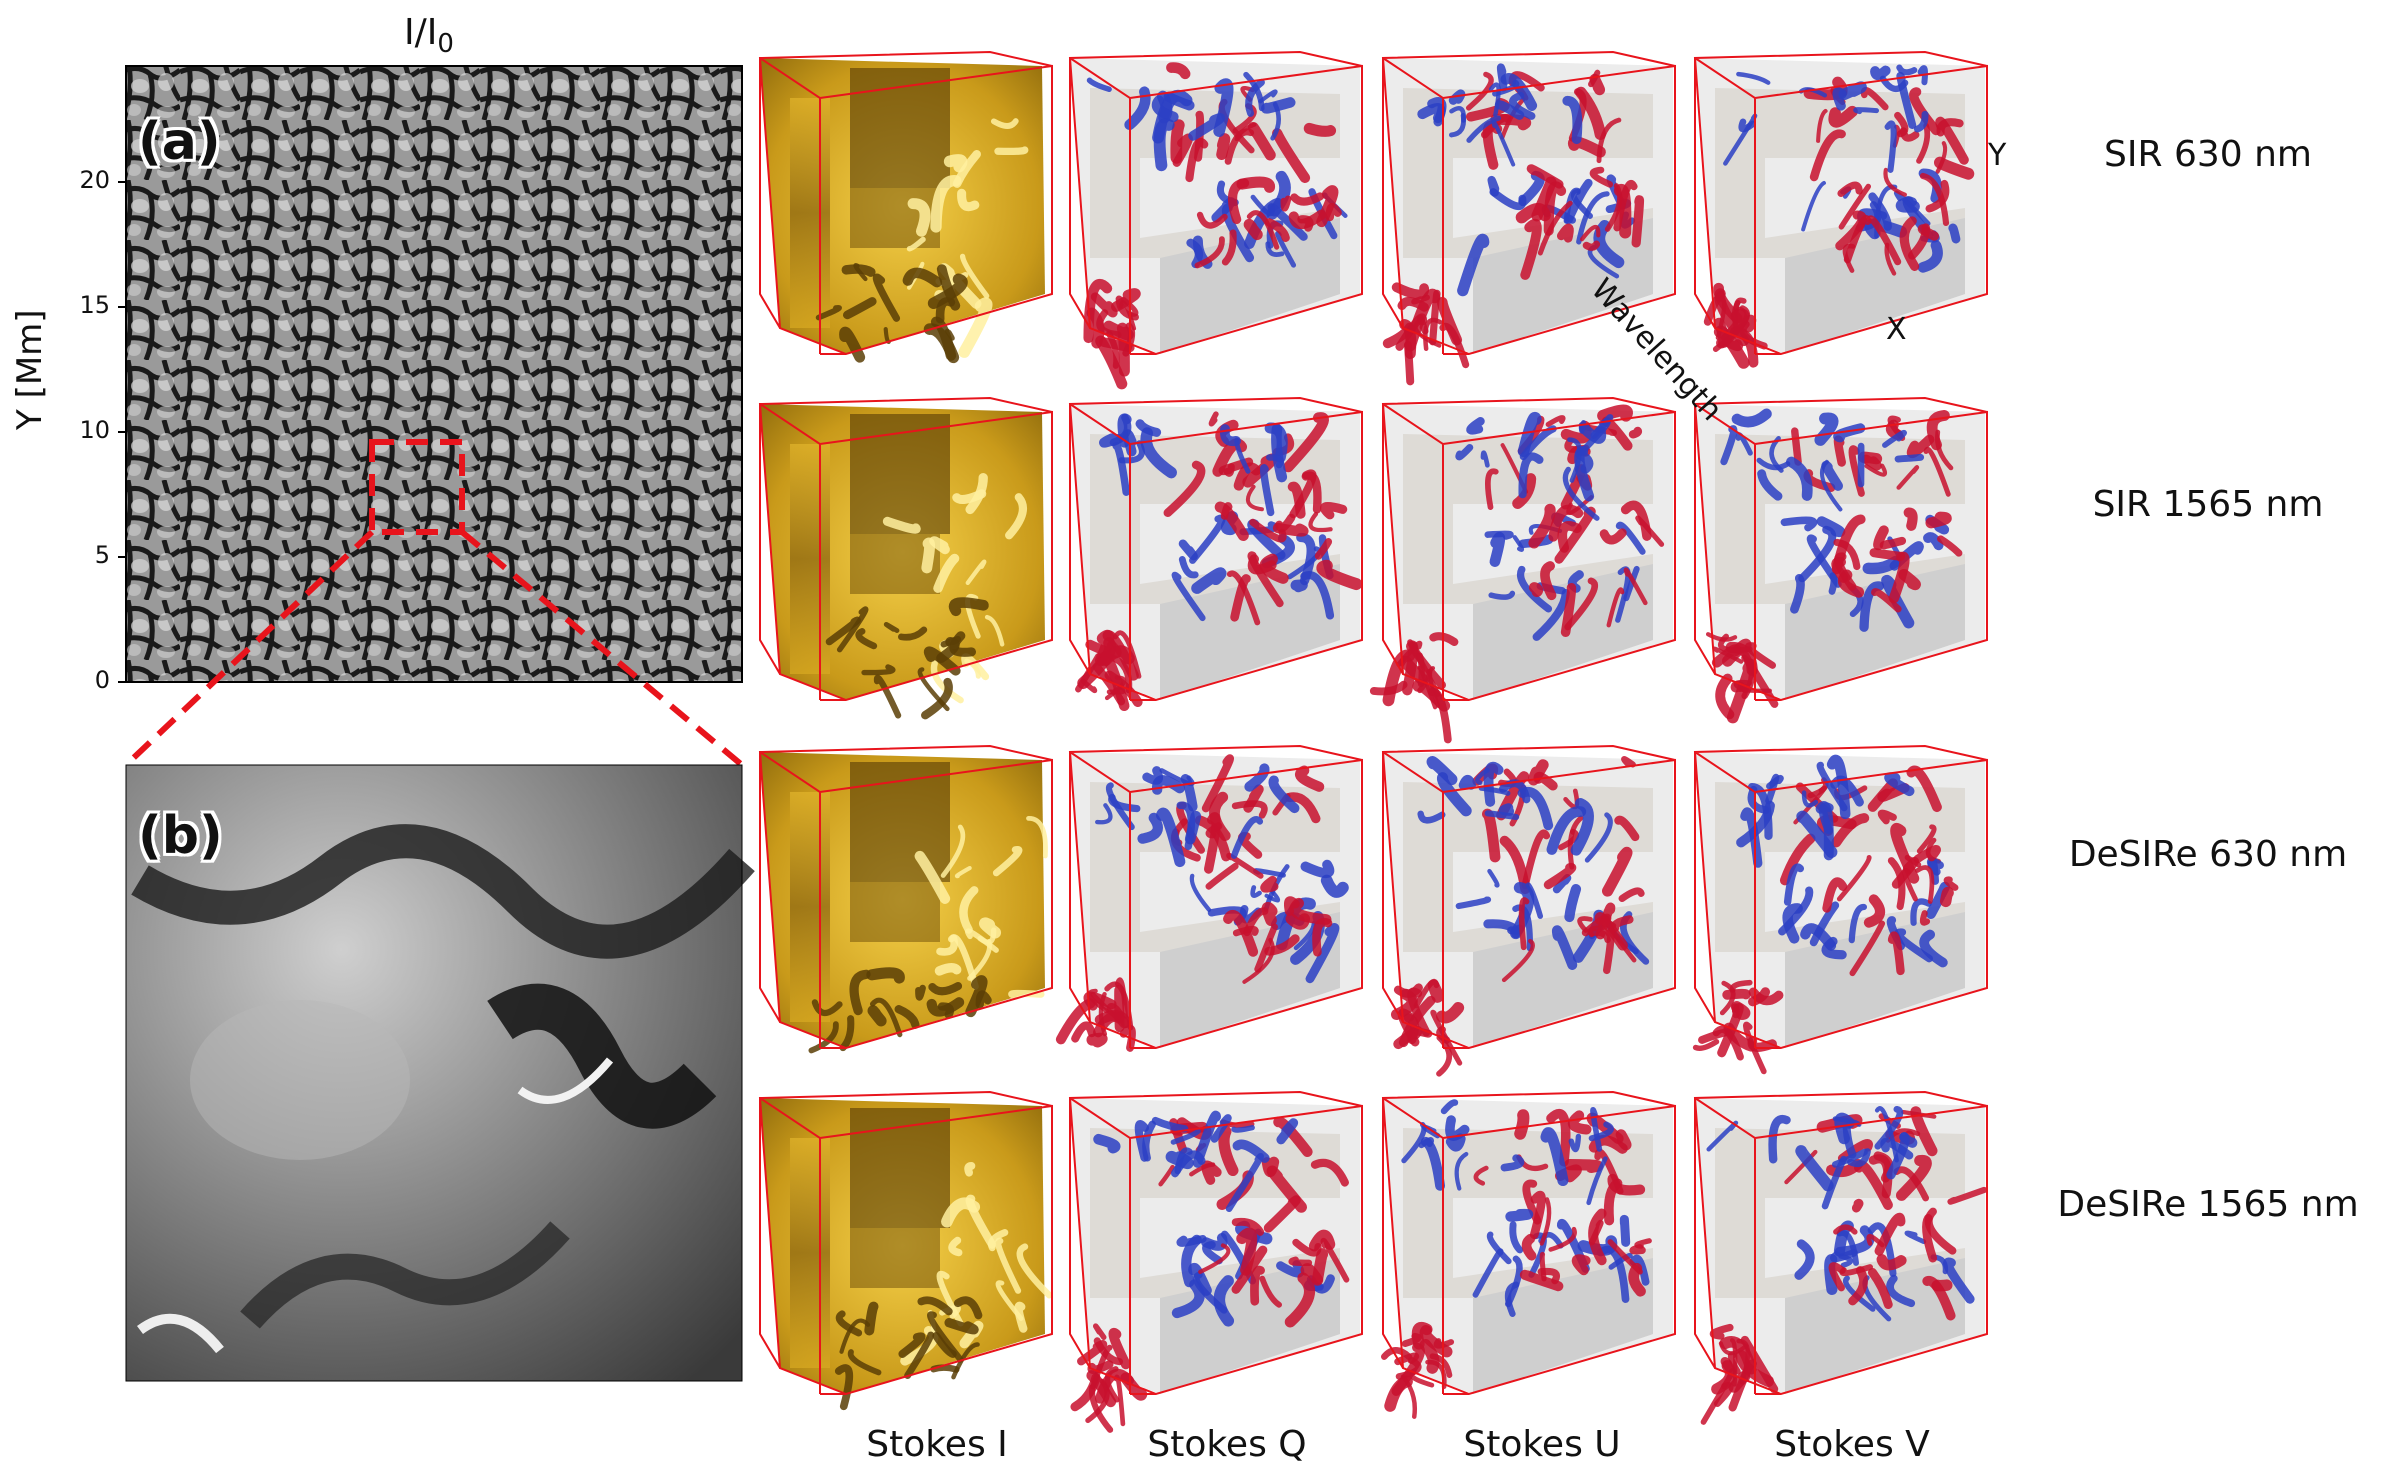 The image size is (2399, 1484). What do you see at coordinates (2208, 154) in the screenshot?
I see `row-label-sir-630: SIR 630 nm` at bounding box center [2208, 154].